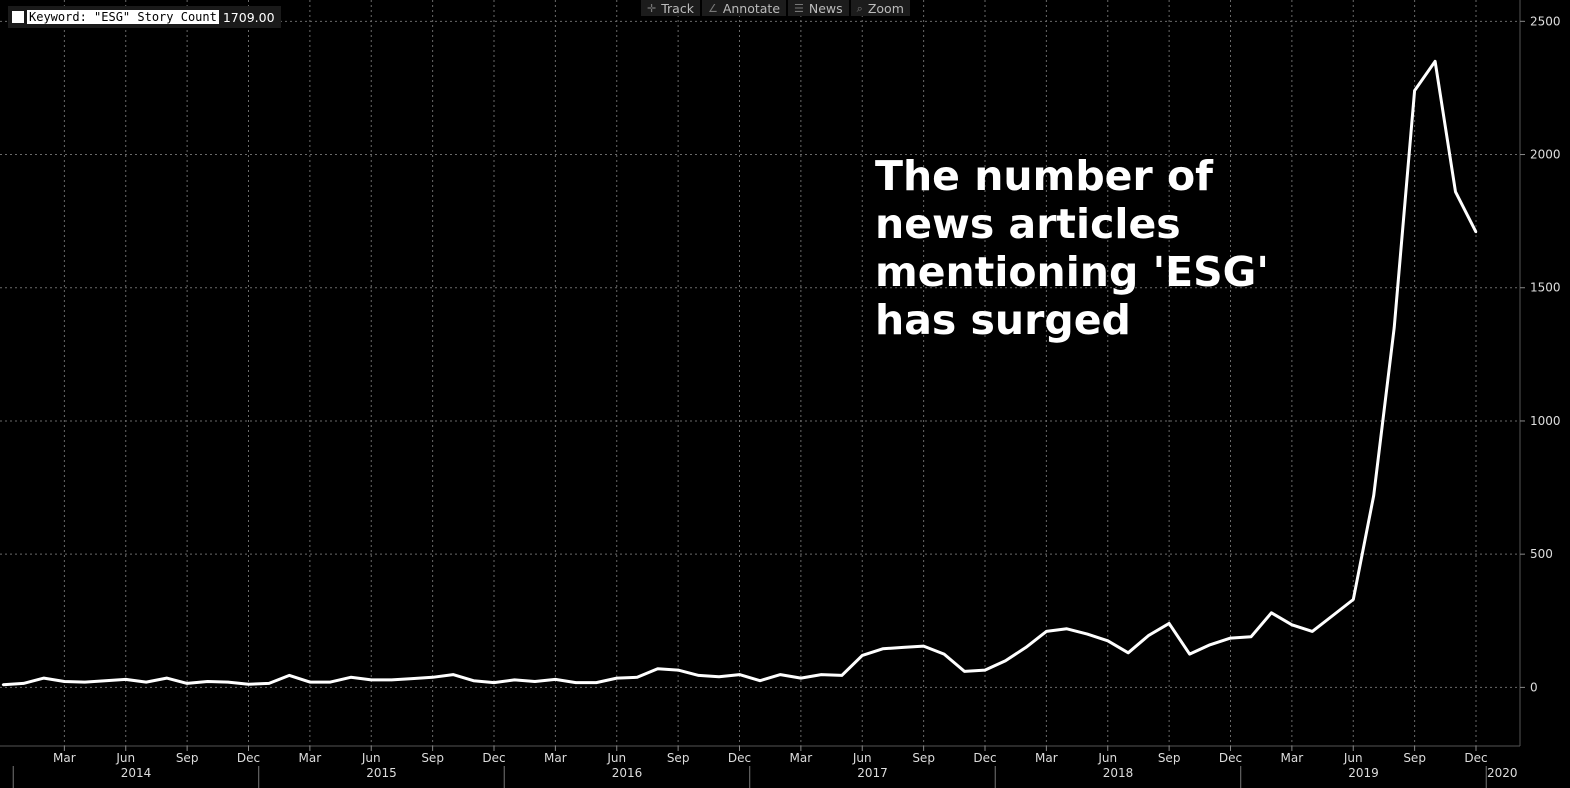 The width and height of the screenshot is (1570, 788). I want to click on x-year-label: 2020, so click(1502, 773).